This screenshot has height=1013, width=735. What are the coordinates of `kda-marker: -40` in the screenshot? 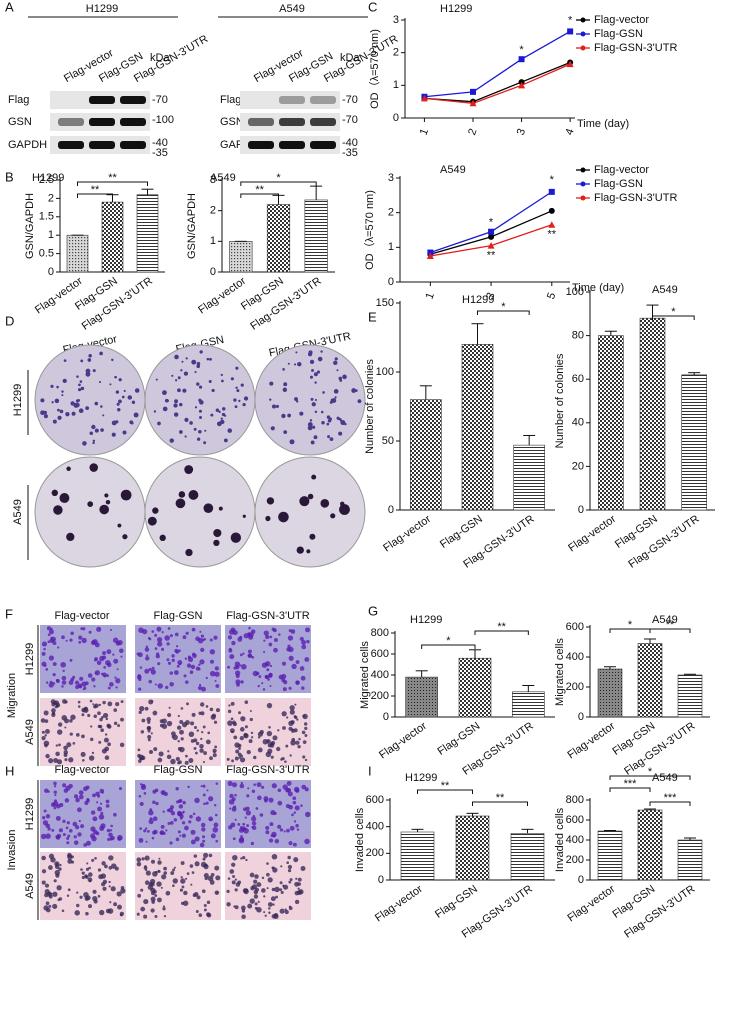 It's located at (160, 143).